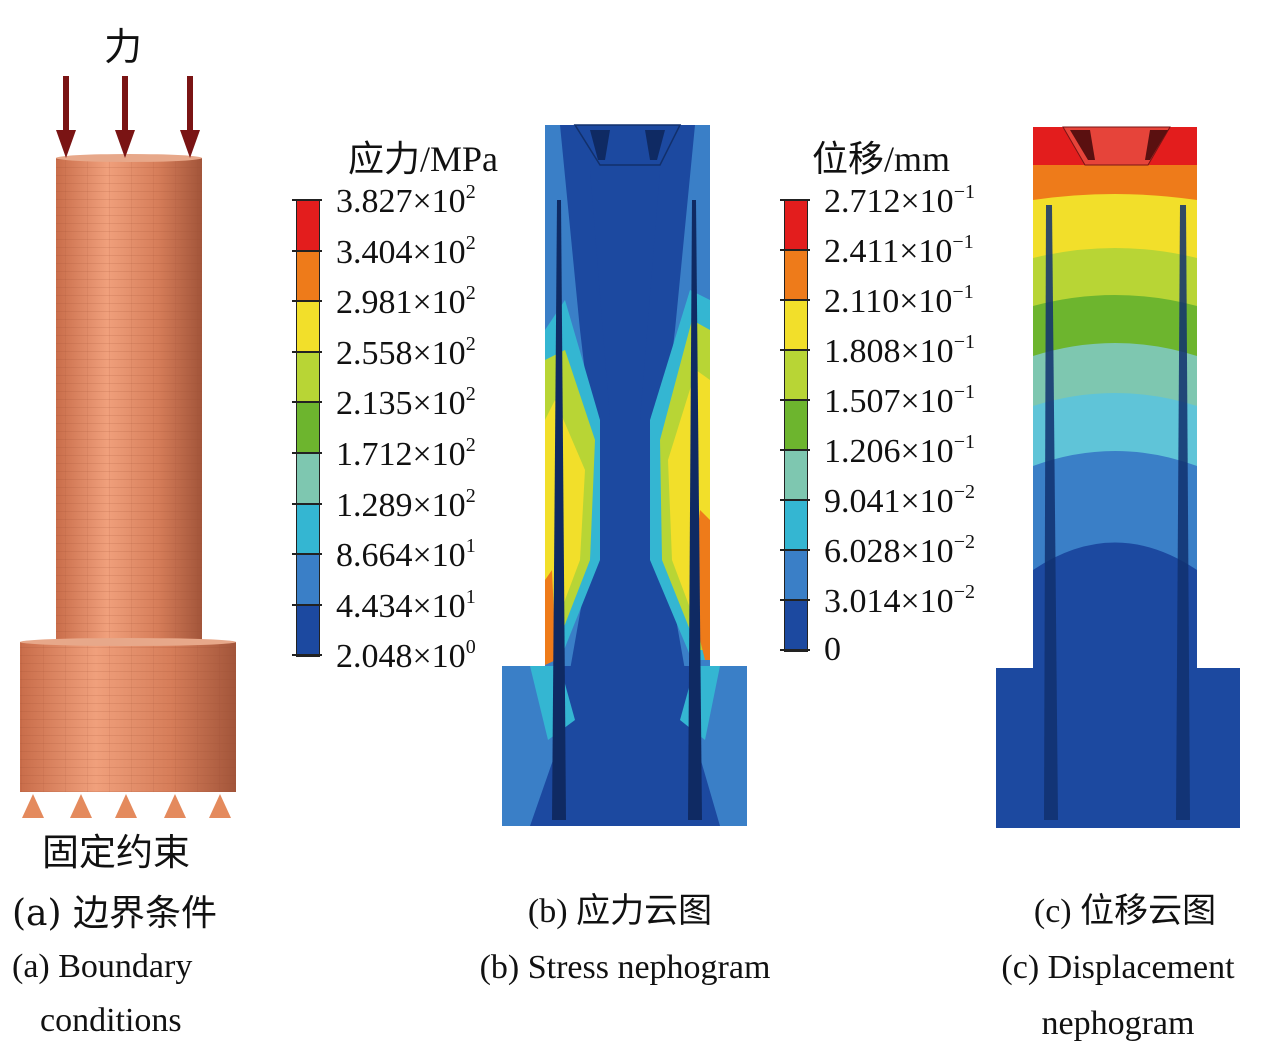 The width and height of the screenshot is (1276, 1052). I want to click on constraint-triangles, so click(126, 806).